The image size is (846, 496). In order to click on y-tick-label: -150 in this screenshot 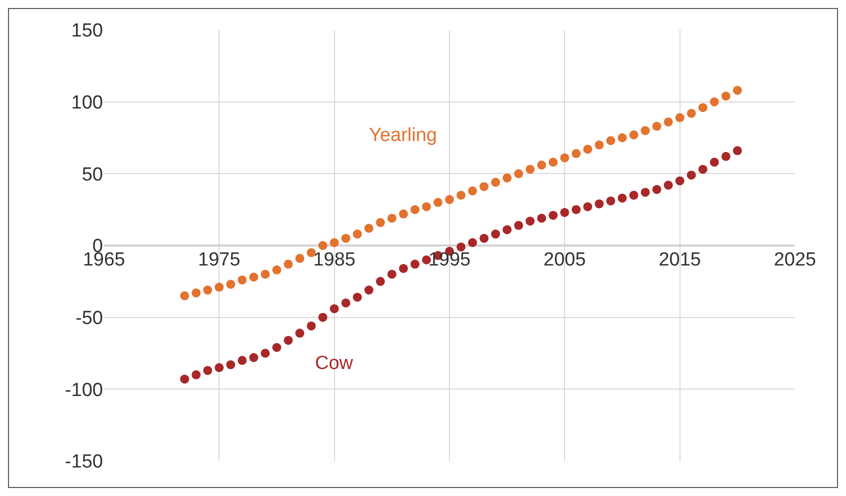, I will do `click(83, 462)`.